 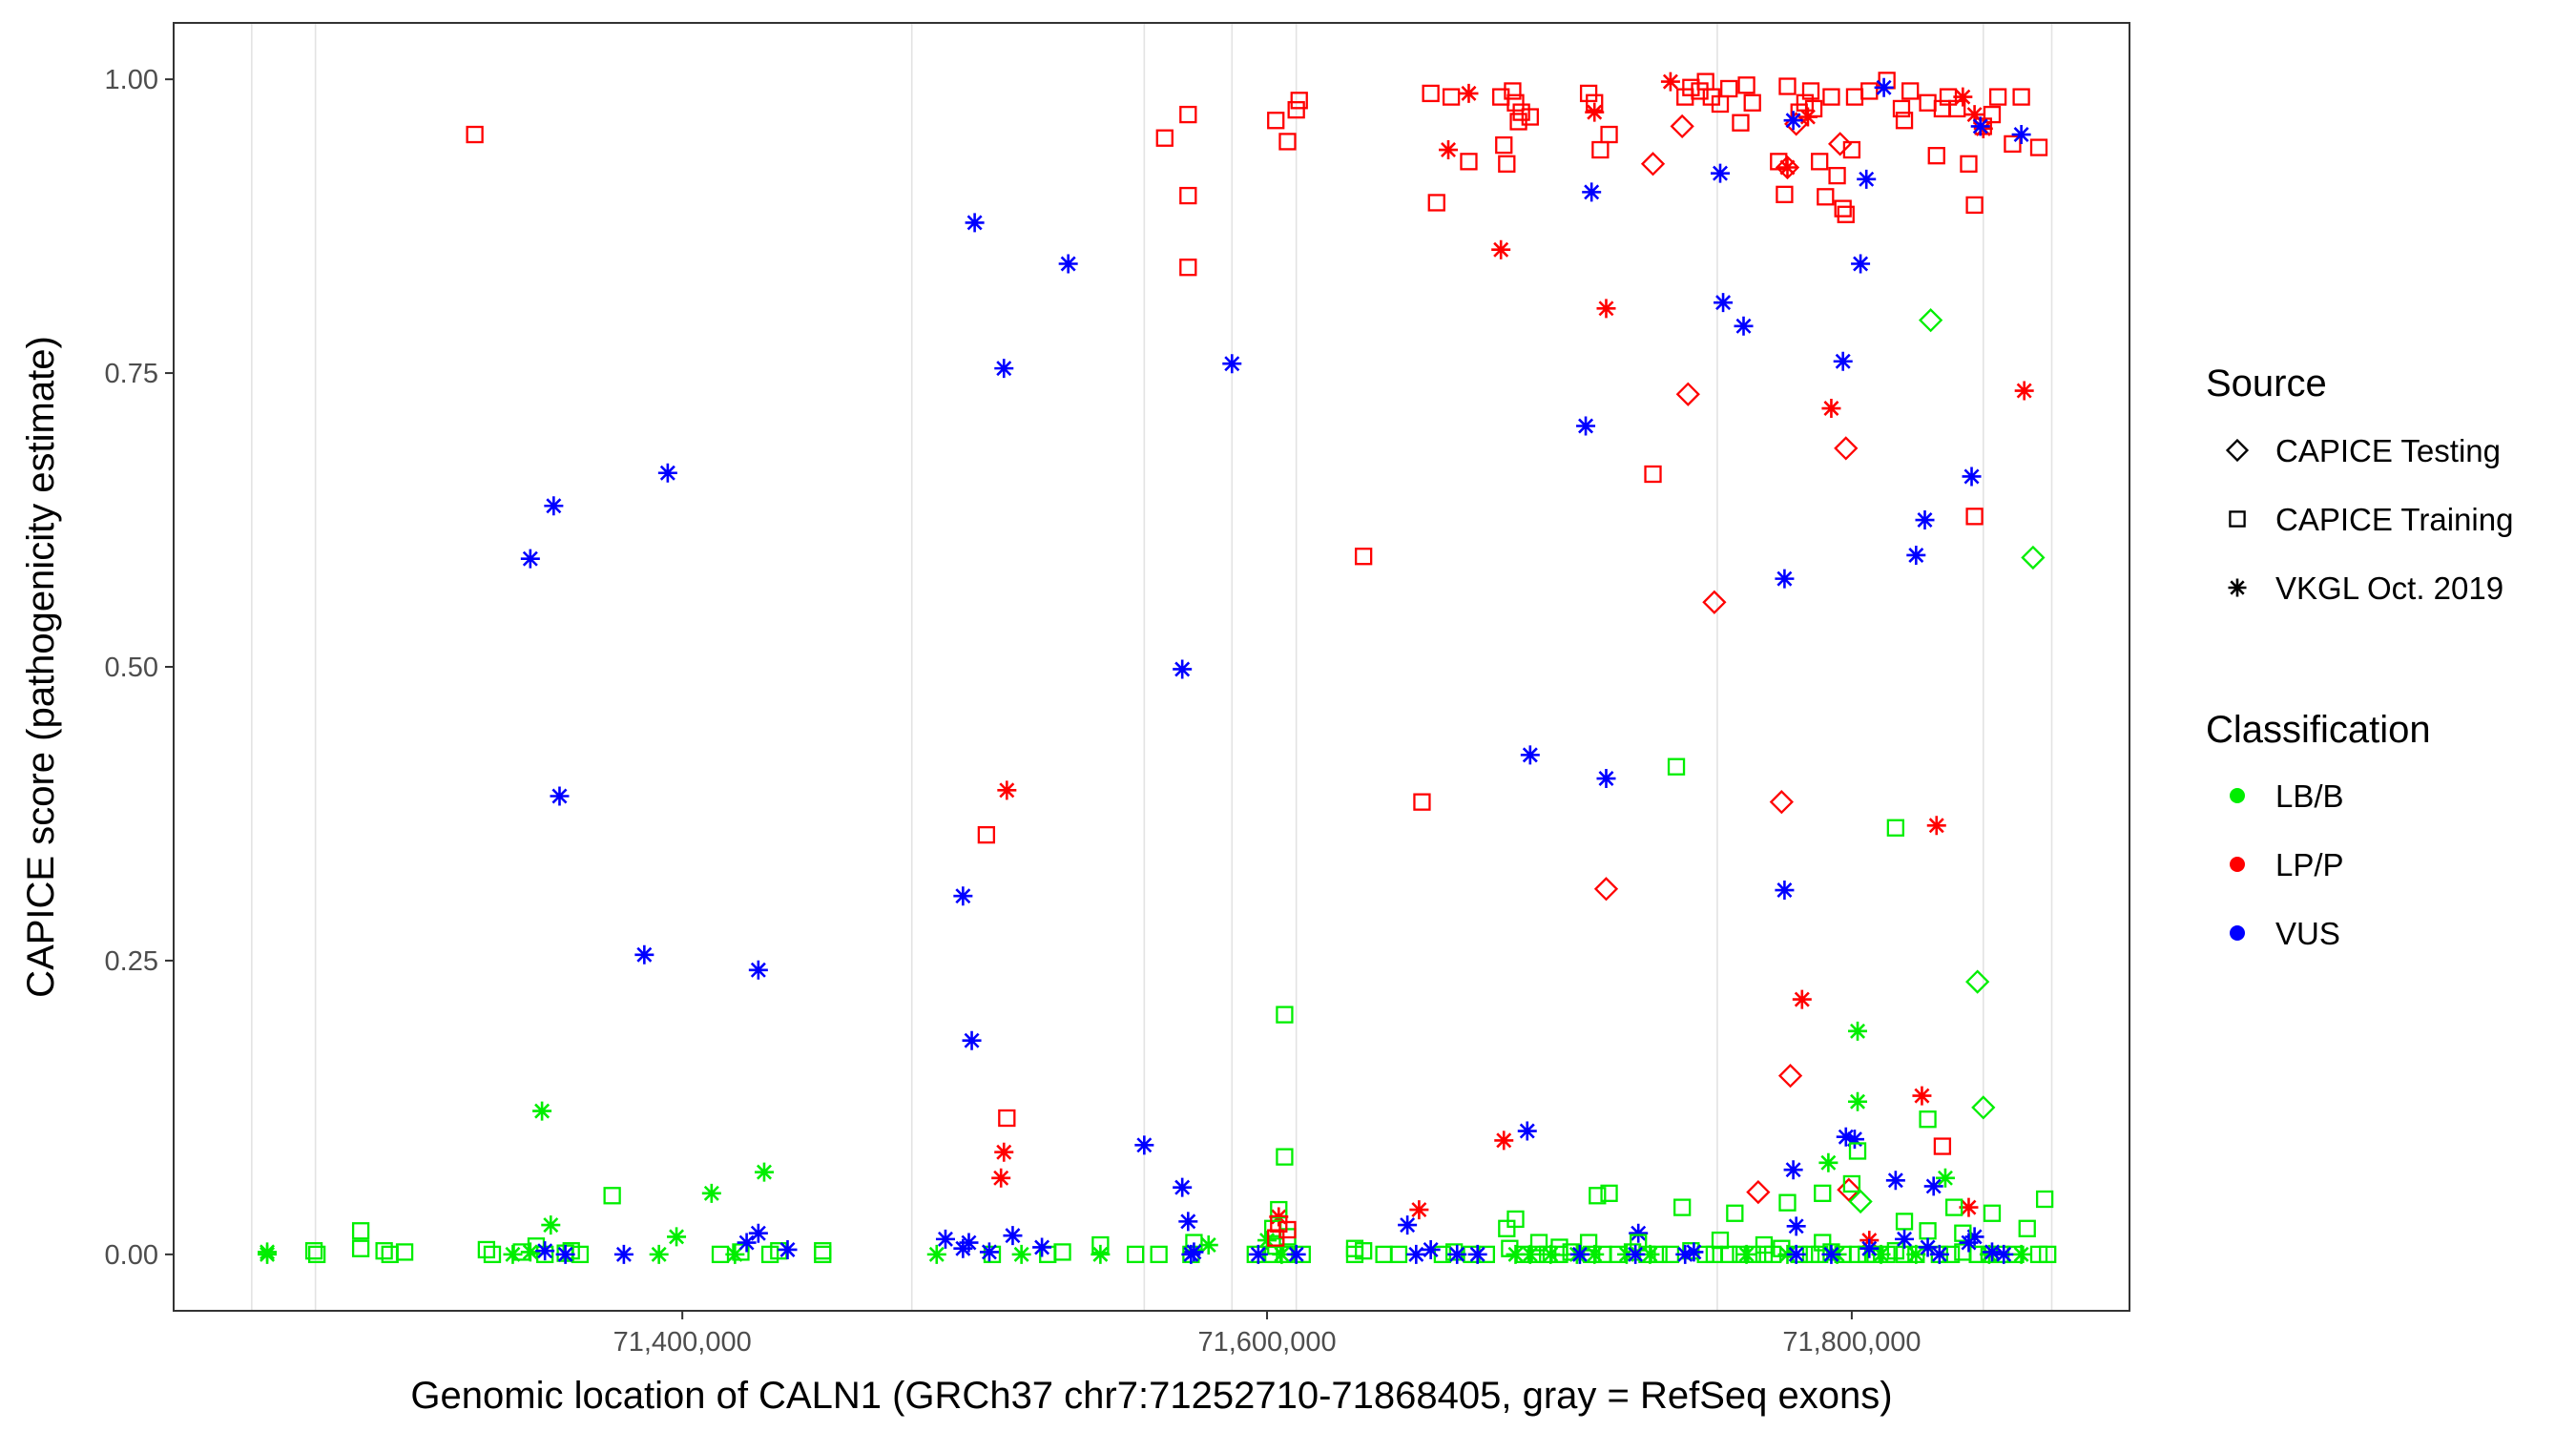 I want to click on y-tick-label: 1.00, so click(x=131, y=80).